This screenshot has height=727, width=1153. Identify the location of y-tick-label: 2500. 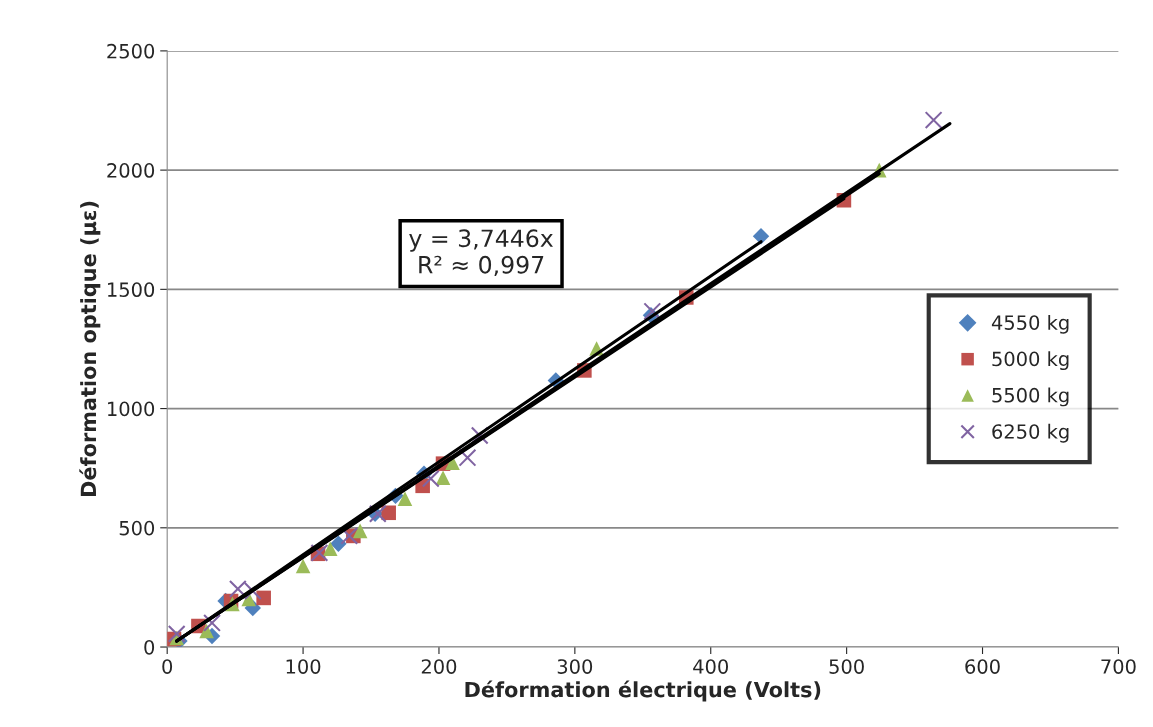
(131, 51).